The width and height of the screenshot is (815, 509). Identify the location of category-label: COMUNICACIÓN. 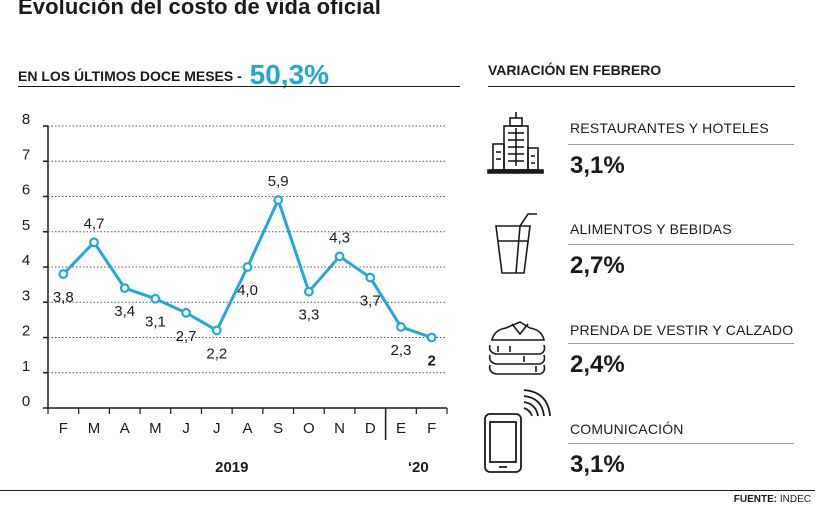
(627, 429).